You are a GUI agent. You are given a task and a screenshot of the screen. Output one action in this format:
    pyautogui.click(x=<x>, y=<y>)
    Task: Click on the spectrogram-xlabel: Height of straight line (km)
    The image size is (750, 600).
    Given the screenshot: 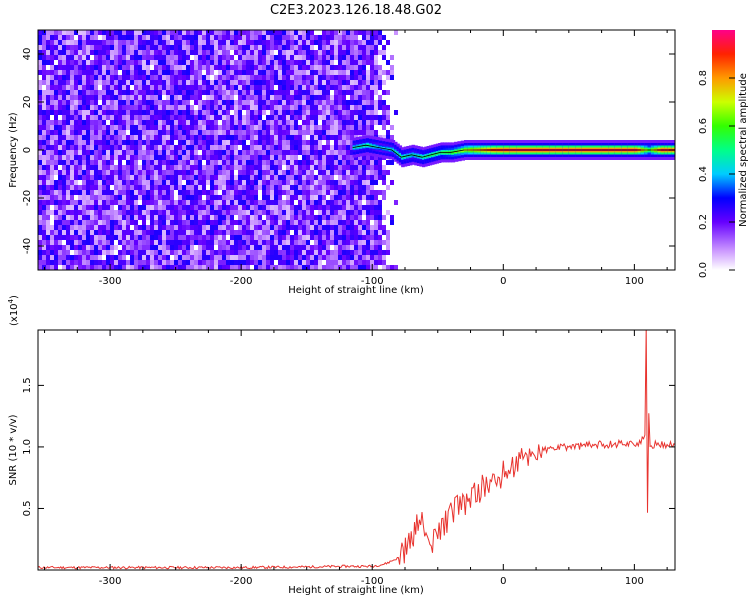 What is the action you would take?
    pyautogui.click(x=356, y=290)
    